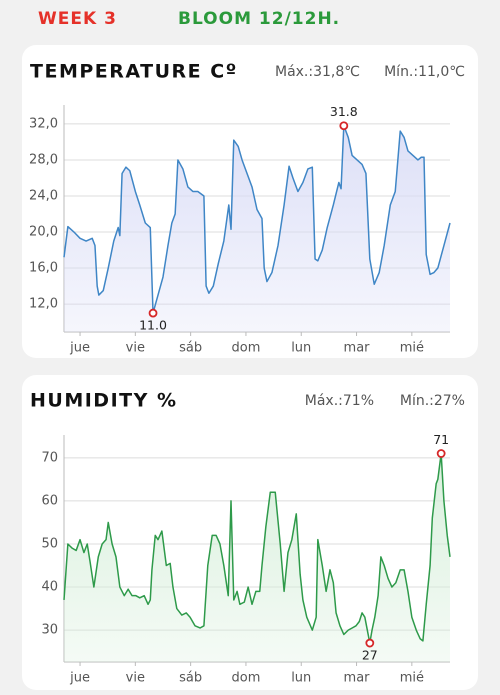 This screenshot has height=695, width=500. Describe the element at coordinates (43, 159) in the screenshot. I see `y-tick-label: 28,0` at that location.